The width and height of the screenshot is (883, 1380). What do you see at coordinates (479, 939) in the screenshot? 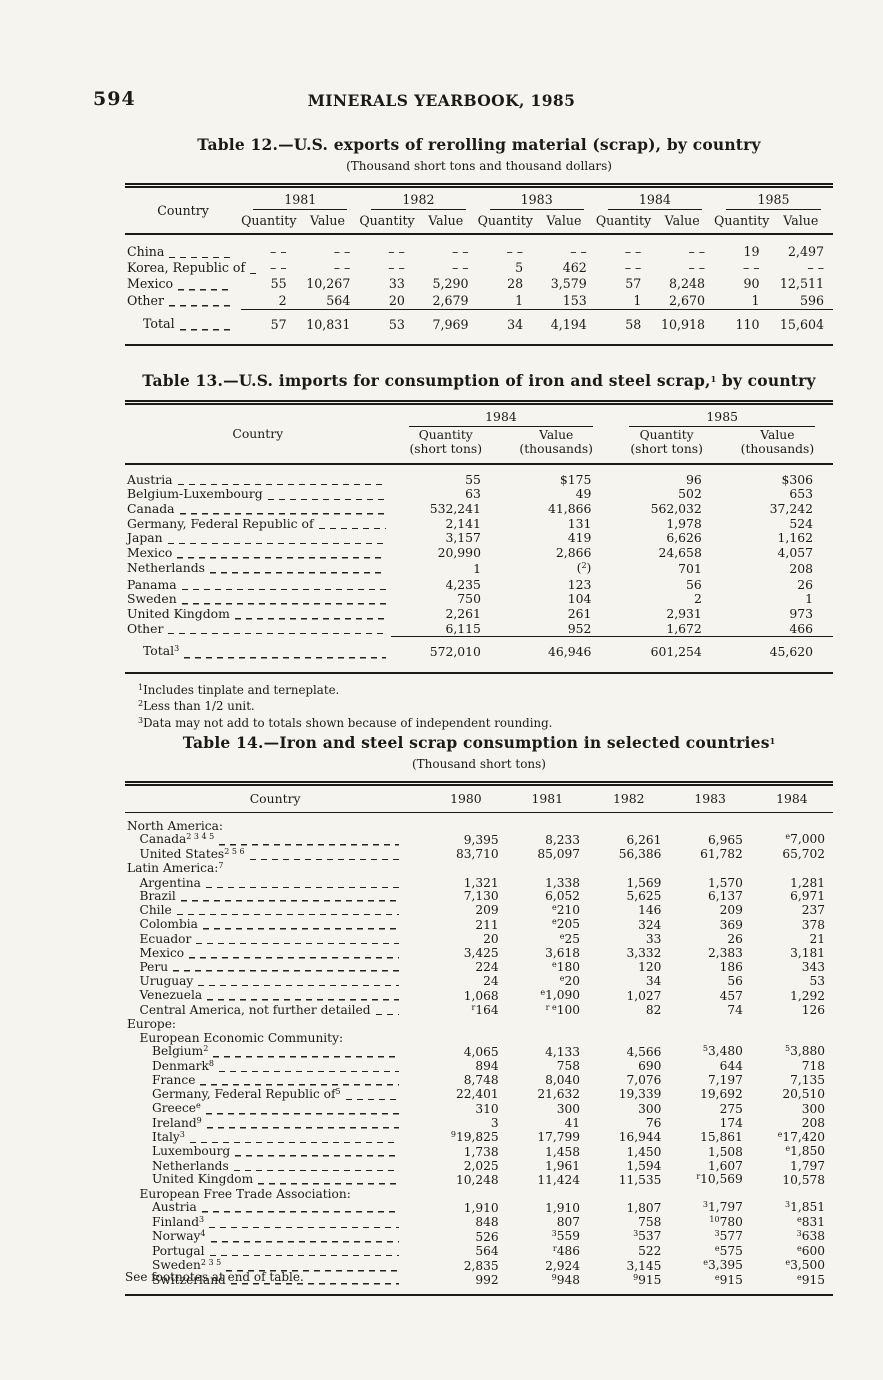
I see `table-row: Ecuador 20 e25 33 26 21` at bounding box center [479, 939].